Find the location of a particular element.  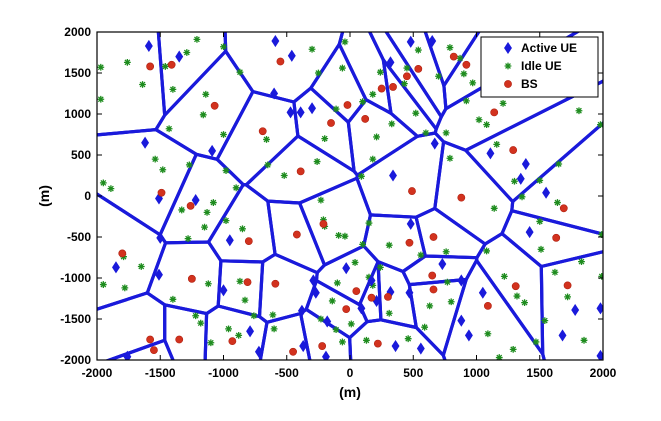

y-tick-label: -1000 is located at coordinates (75, 278).